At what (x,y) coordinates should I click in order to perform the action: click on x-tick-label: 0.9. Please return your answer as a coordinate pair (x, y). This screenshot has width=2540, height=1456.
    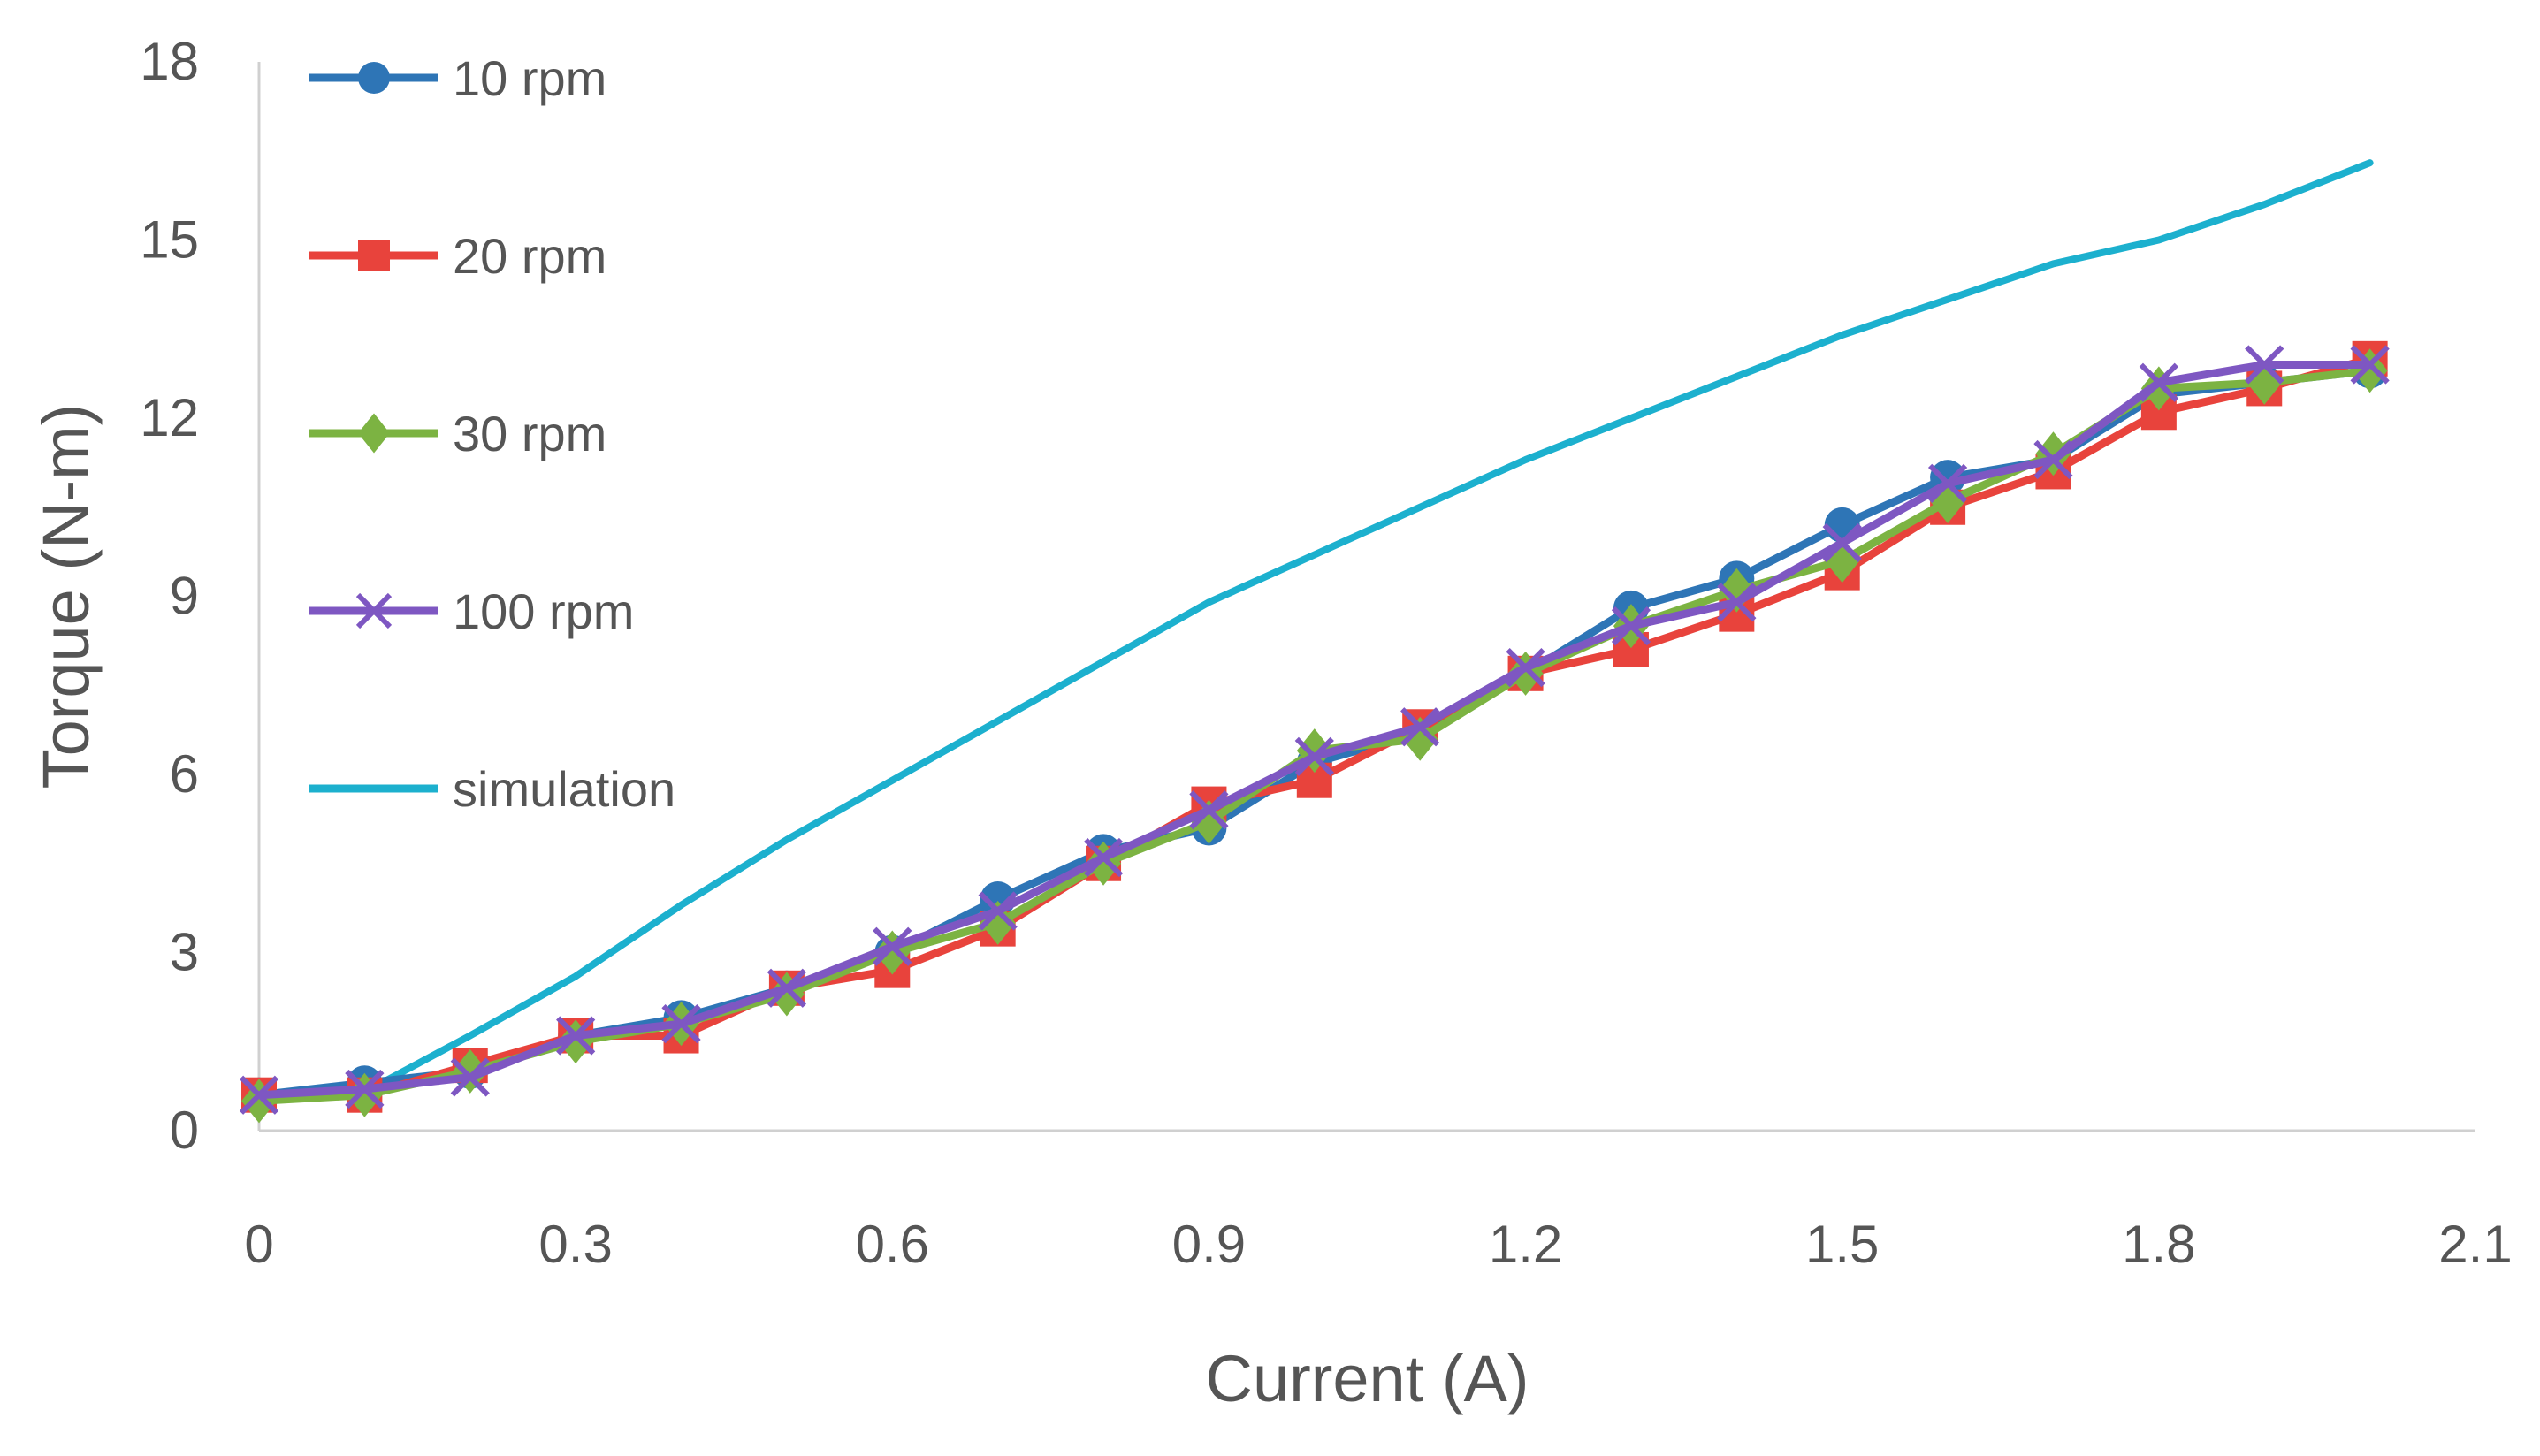
    Looking at the image, I should click on (1209, 1244).